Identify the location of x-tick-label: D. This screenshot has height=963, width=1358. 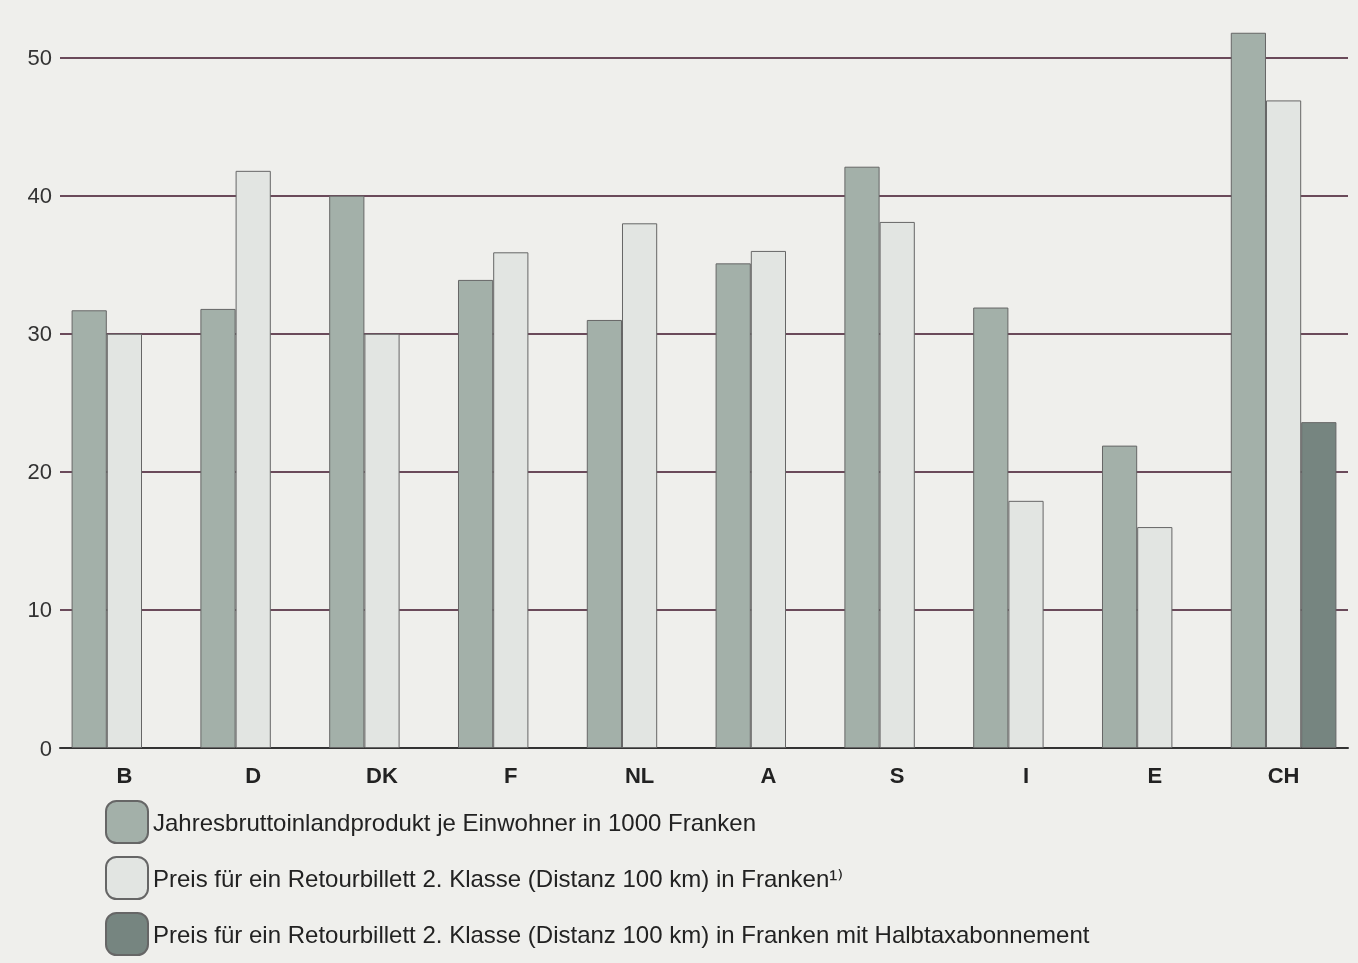
(253, 775).